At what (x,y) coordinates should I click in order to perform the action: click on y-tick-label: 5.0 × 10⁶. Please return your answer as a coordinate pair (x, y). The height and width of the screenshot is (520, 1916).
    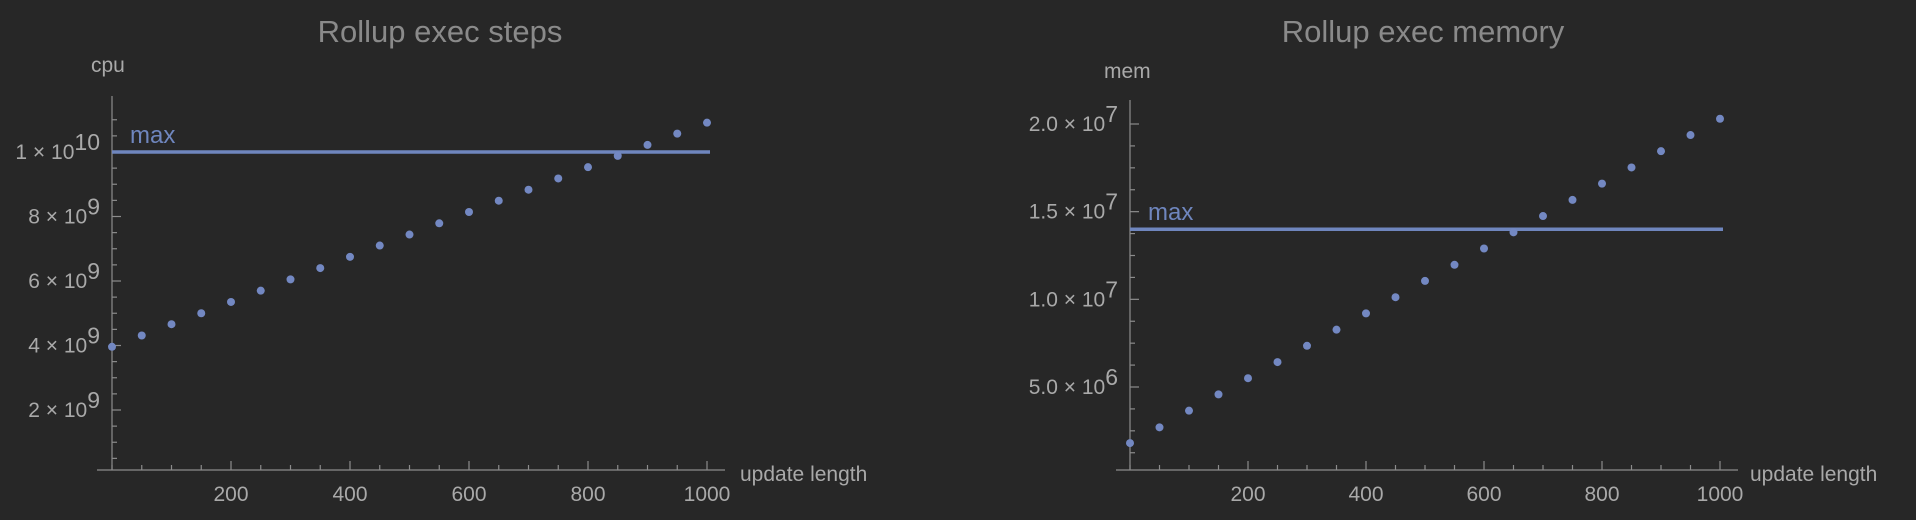
    Looking at the image, I should click on (1073, 381).